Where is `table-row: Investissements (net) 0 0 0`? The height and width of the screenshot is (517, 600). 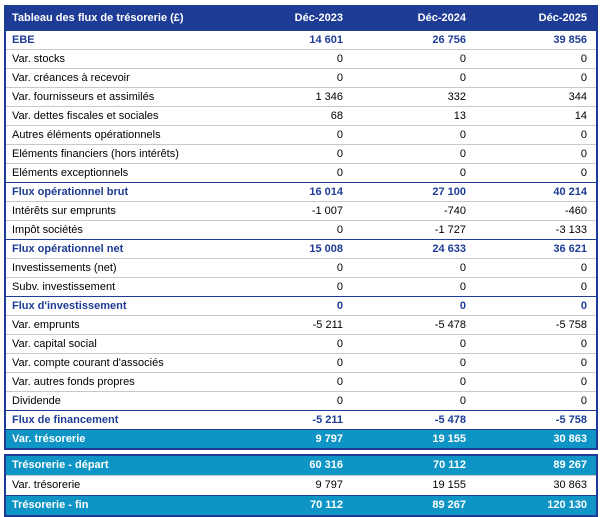 table-row: Investissements (net) 0 0 0 is located at coordinates (301, 268).